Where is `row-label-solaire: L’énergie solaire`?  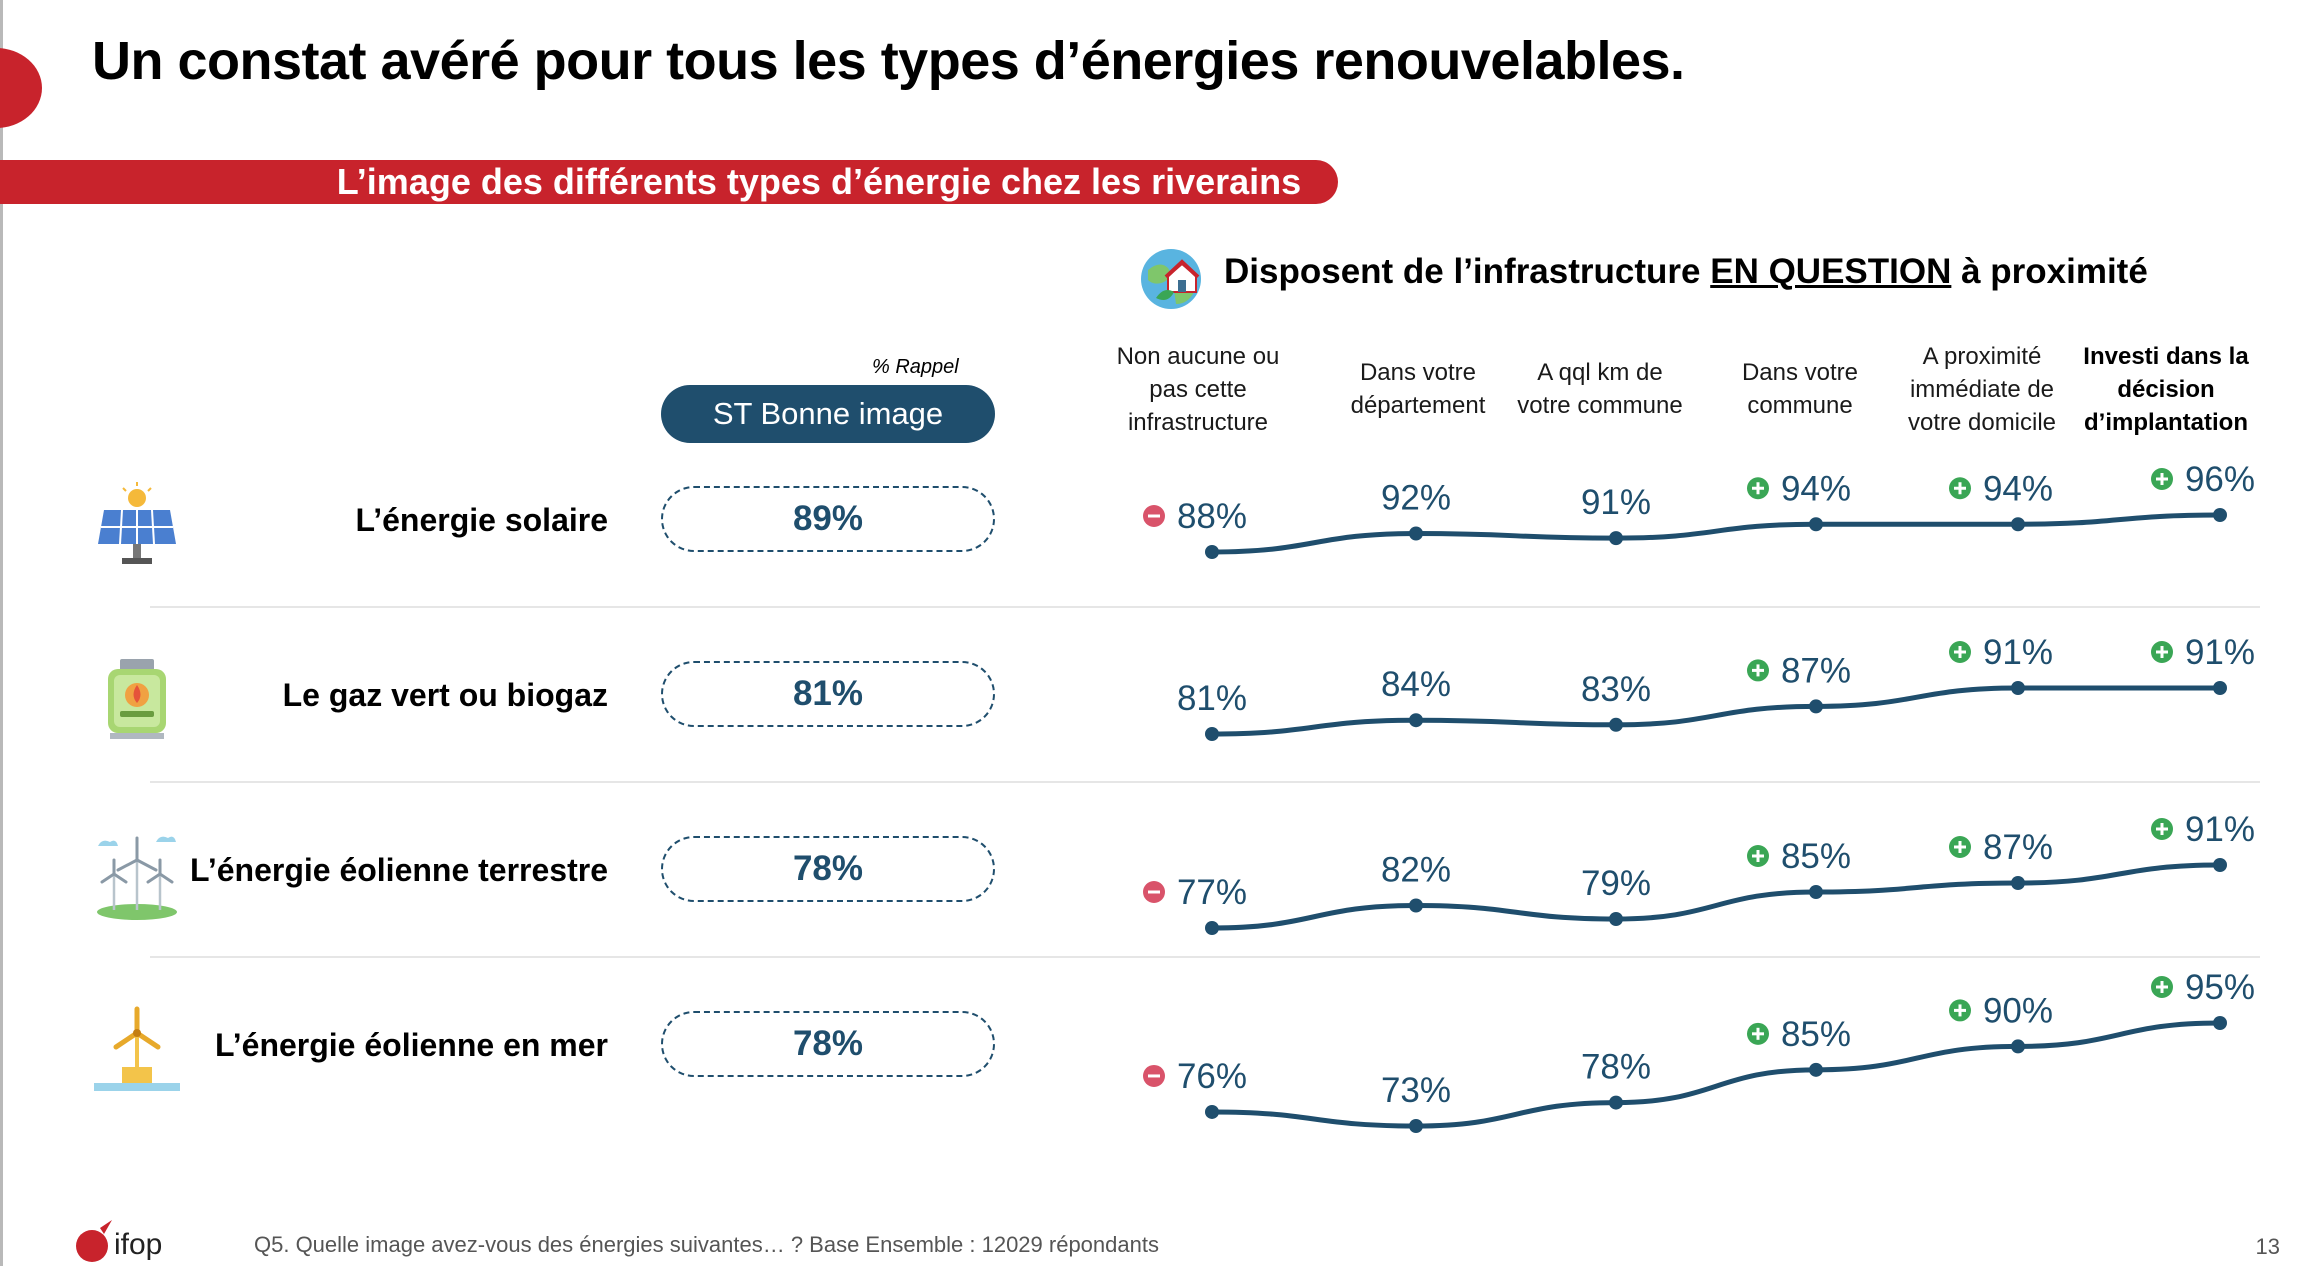 row-label-solaire: L’énergie solaire is located at coordinates (481, 520).